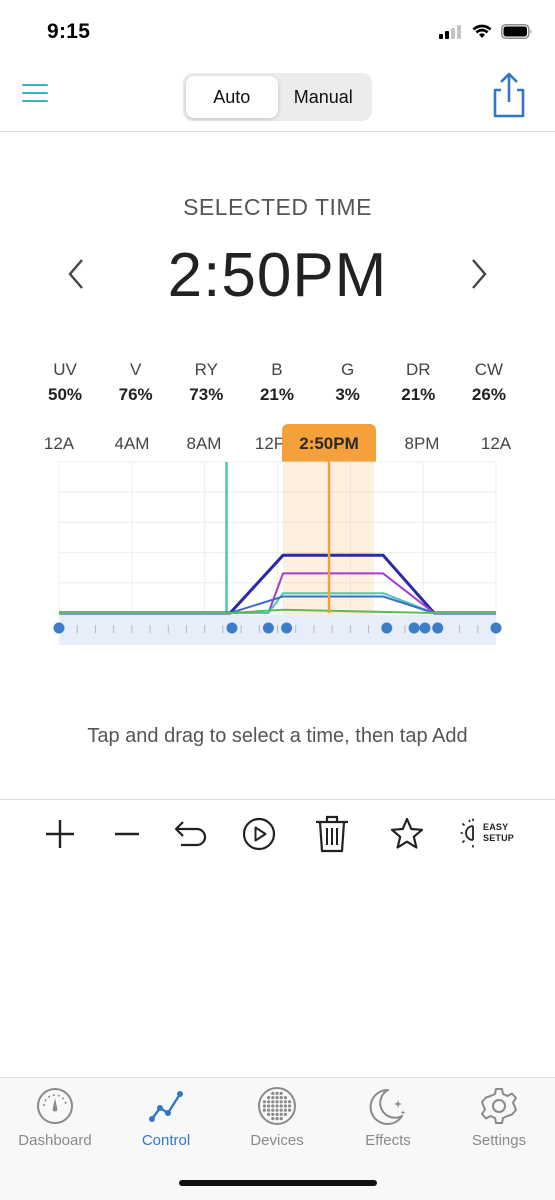  I want to click on share-icon, so click(509, 95).